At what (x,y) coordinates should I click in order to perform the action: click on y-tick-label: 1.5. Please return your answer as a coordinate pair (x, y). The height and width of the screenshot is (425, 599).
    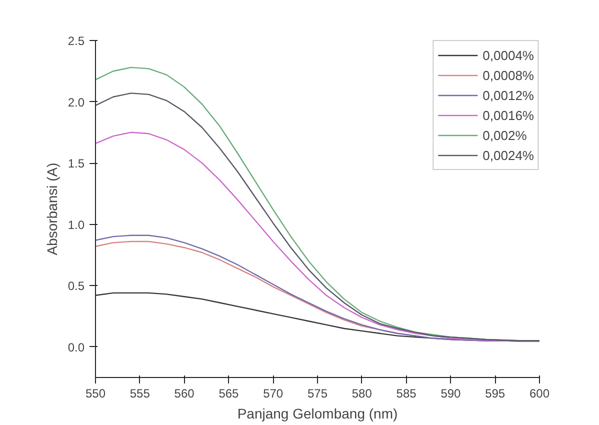
    Looking at the image, I should click on (76, 163).